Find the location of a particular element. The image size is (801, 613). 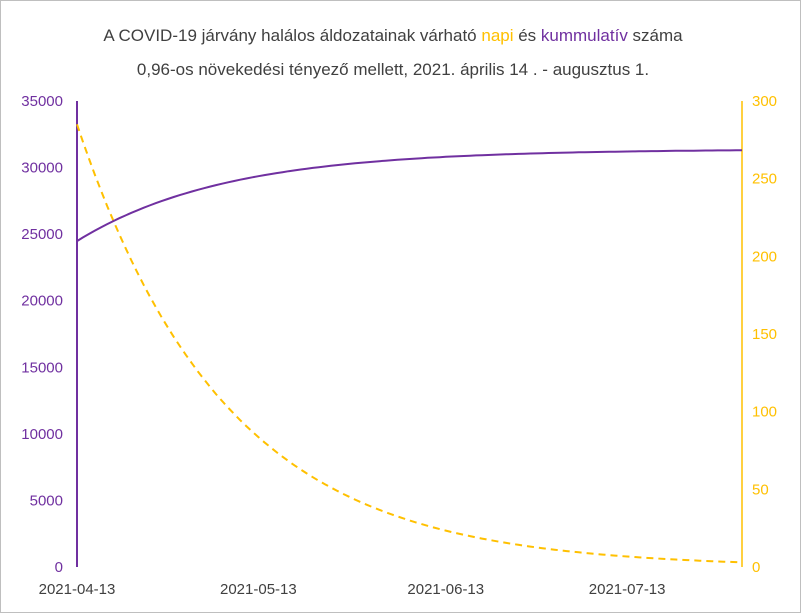

x-tick-label-0: 2021-04-13 is located at coordinates (77, 589).